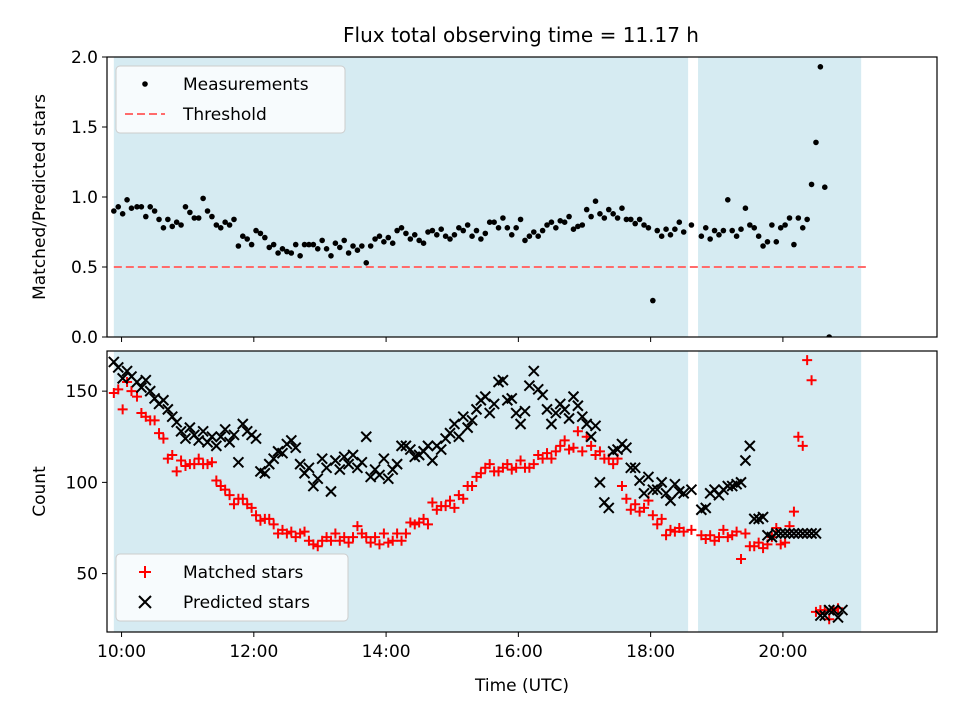  I want to click on x-tick-label: 12:00, so click(253, 652).